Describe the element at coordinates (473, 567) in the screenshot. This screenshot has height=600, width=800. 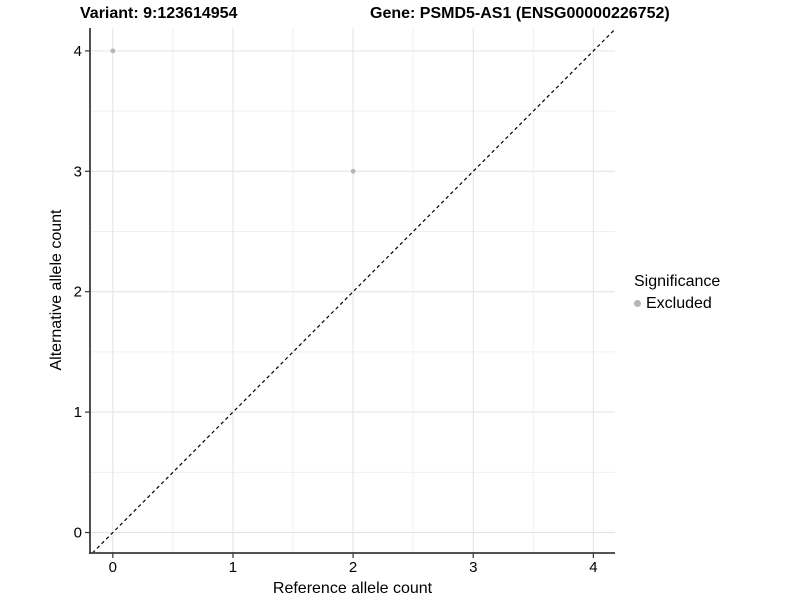
I see `x-tick-label: 3` at that location.